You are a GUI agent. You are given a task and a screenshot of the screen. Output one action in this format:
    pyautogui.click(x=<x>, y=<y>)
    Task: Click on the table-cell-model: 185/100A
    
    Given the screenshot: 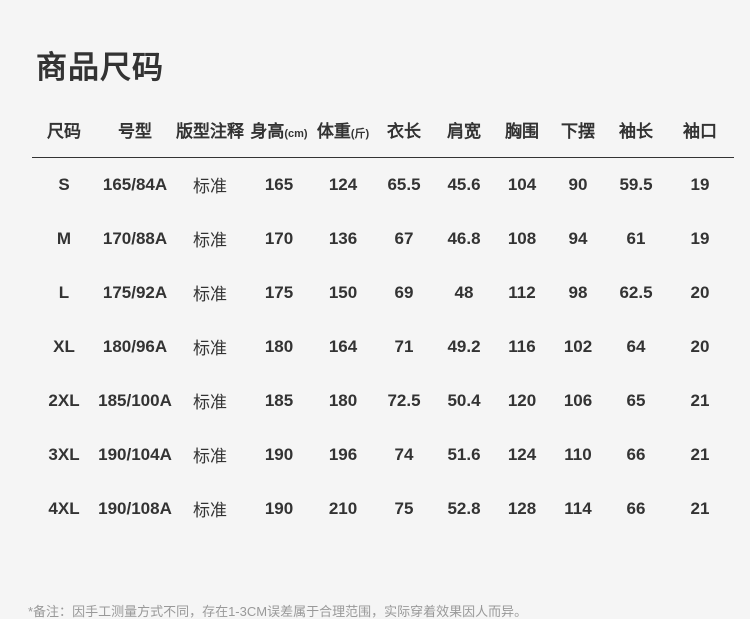 What is the action you would take?
    pyautogui.click(x=135, y=400)
    